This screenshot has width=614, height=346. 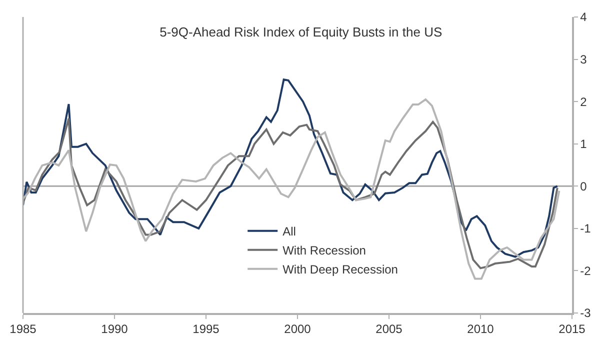 What do you see at coordinates (586, 313) in the screenshot?
I see `y-tick-label: -3` at bounding box center [586, 313].